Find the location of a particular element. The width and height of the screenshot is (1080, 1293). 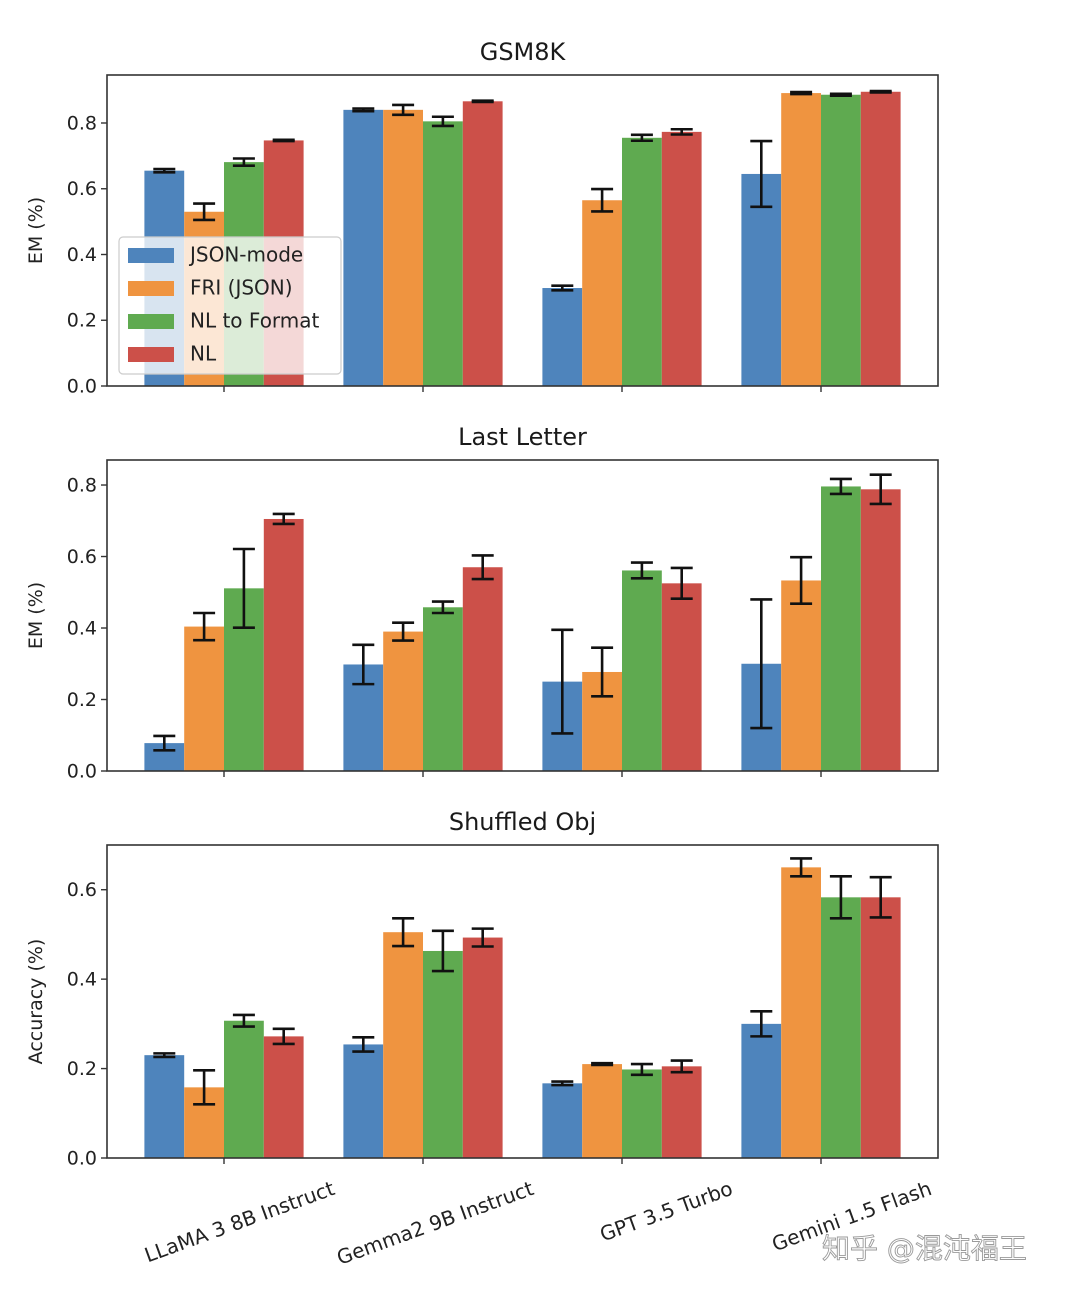

bar-json-mode-llama-3-8b-instruct is located at coordinates (164, 1106).